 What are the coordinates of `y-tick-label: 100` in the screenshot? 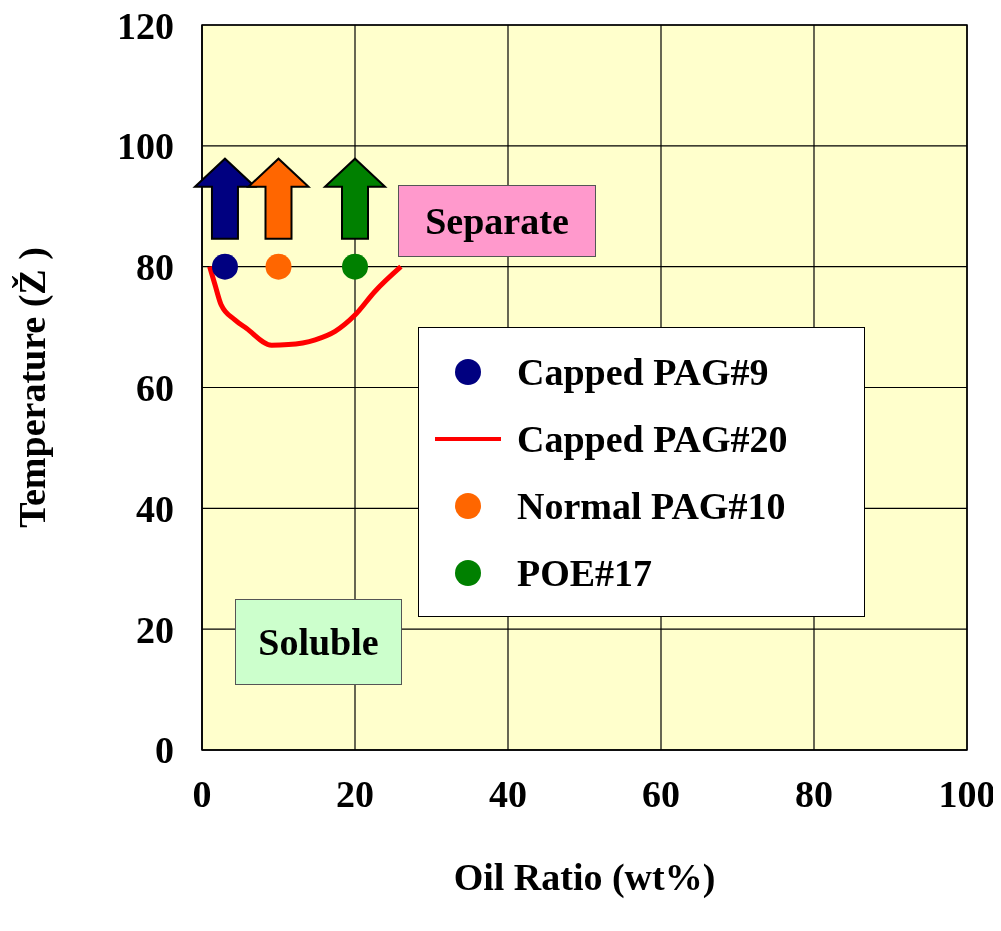 It's located at (145, 146).